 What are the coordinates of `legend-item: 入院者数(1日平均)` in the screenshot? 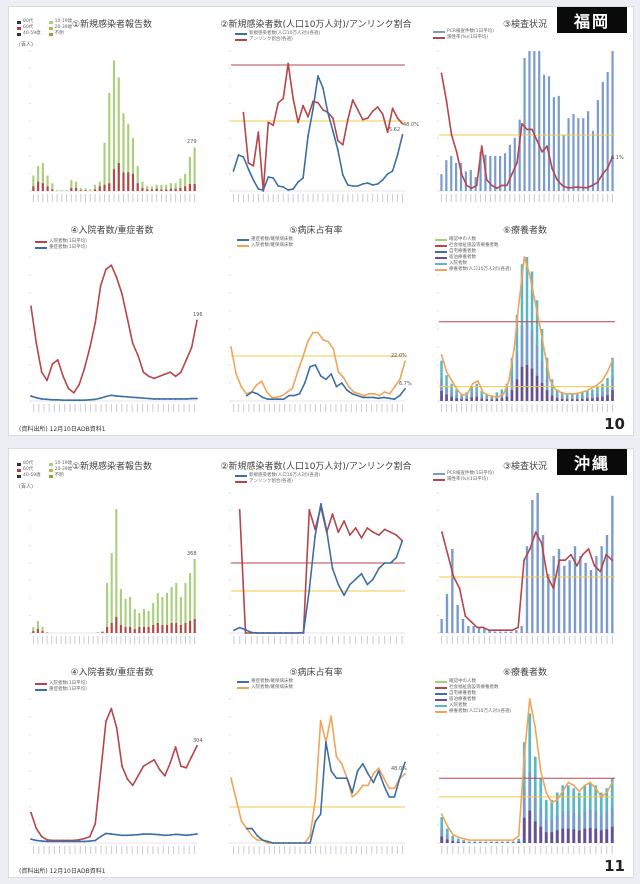 It's located at (61, 242).